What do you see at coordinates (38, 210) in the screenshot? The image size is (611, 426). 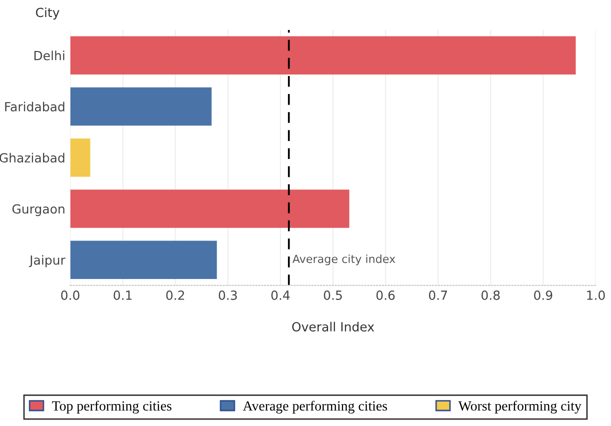 I see `y-tick-label: Gurgaon` at bounding box center [38, 210].